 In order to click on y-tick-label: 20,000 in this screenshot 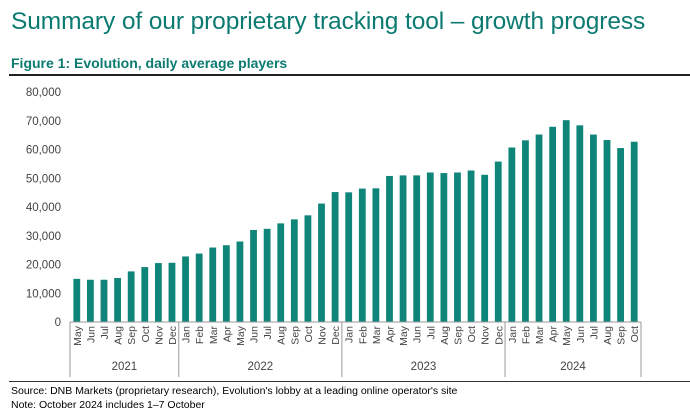, I will do `click(43, 266)`.